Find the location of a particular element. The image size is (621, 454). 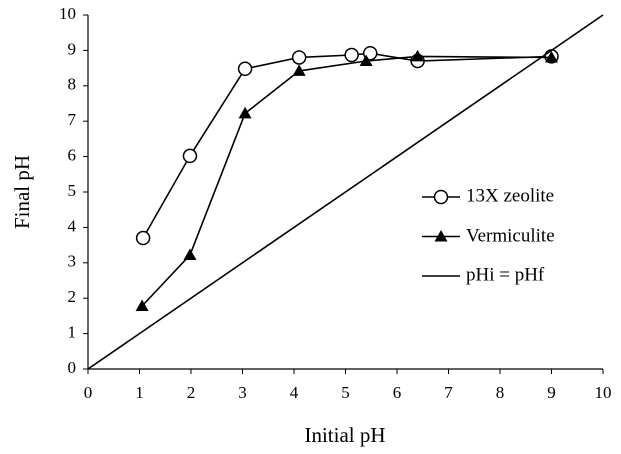

y-tick-label: 7 is located at coordinates (72, 119).